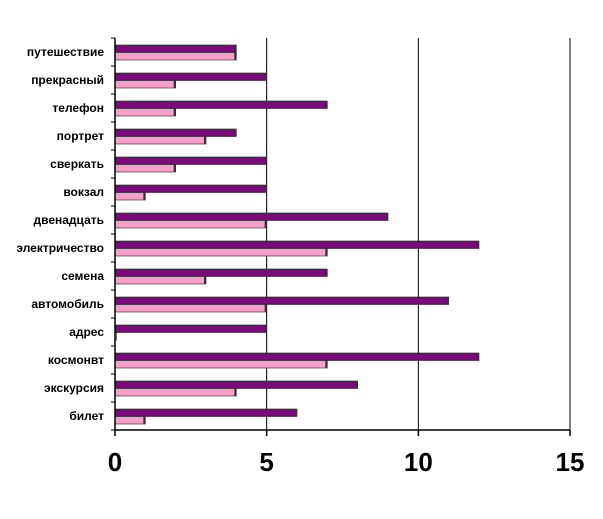  What do you see at coordinates (346, 462) in the screenshot?
I see `x-tick-labels: 0 5 10 15` at bounding box center [346, 462].